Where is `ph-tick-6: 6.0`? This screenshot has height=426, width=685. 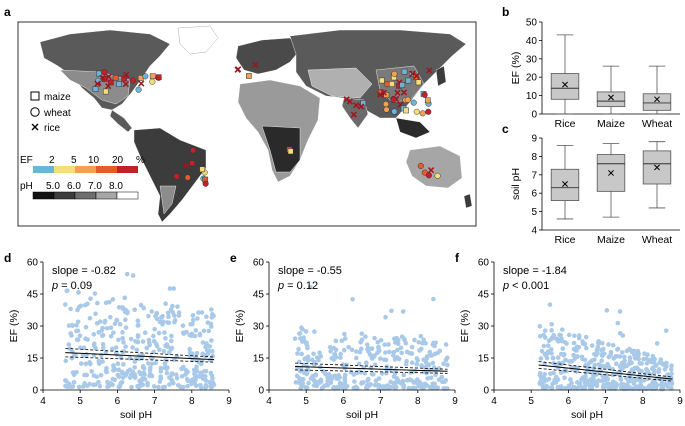 ph-tick-6: 6.0 is located at coordinates (74, 186).